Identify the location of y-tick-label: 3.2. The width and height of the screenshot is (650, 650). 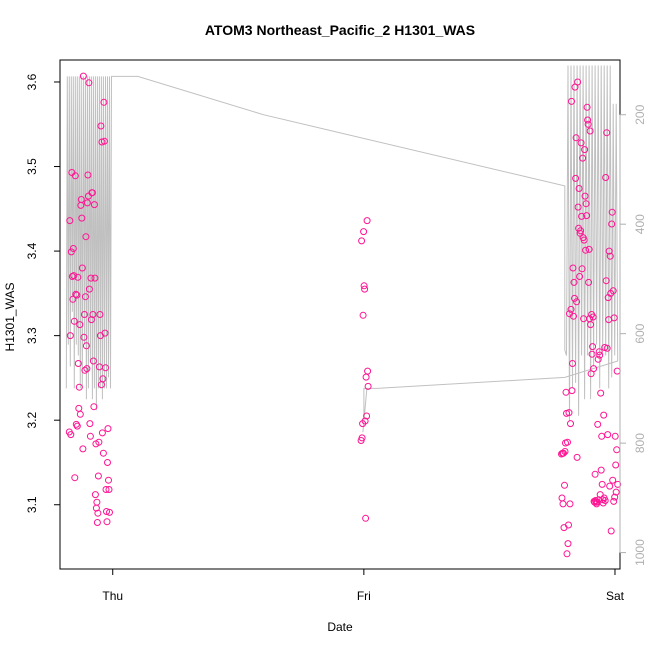
(32, 420).